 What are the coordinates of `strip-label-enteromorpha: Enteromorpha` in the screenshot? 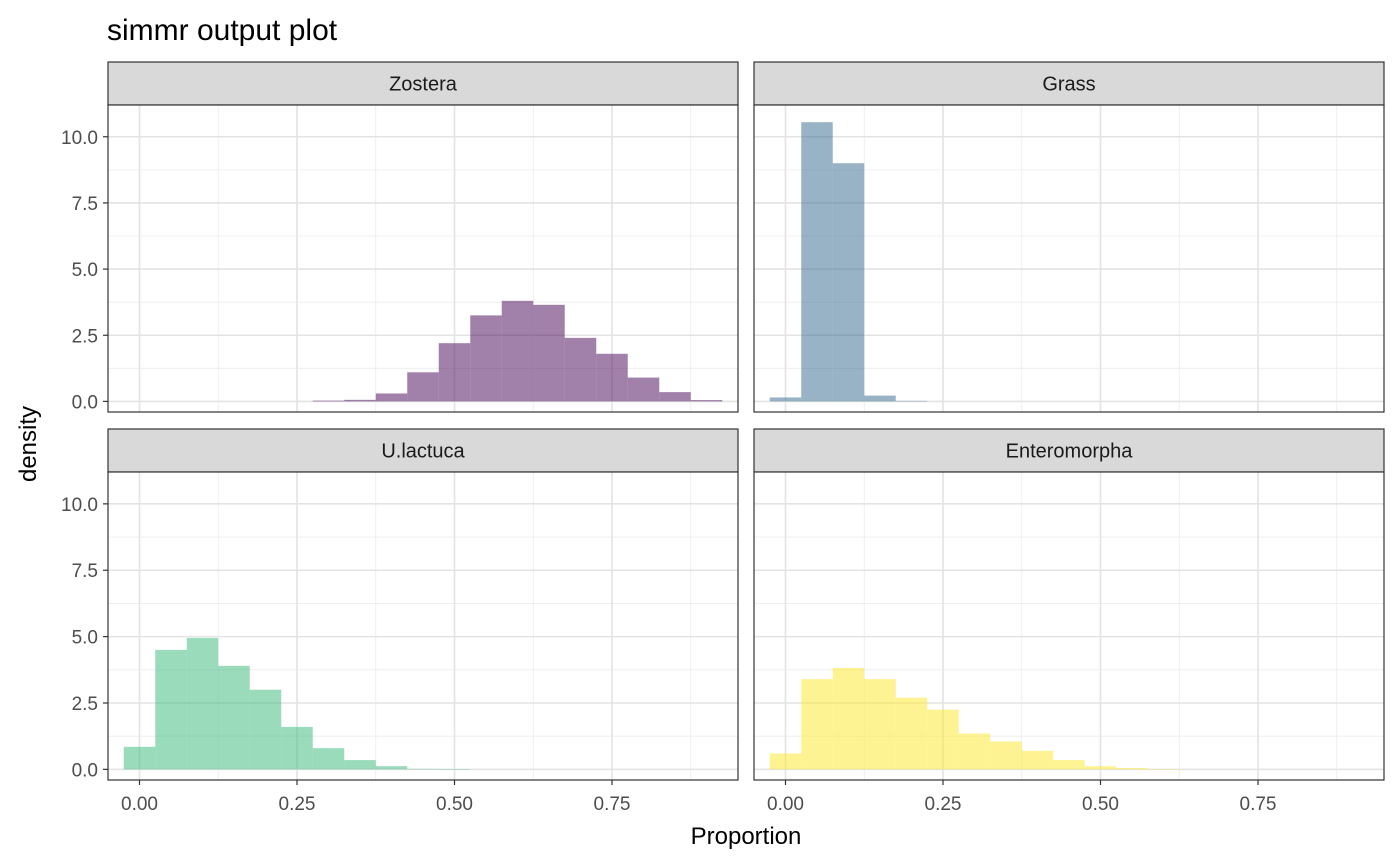 It's located at (1070, 452).